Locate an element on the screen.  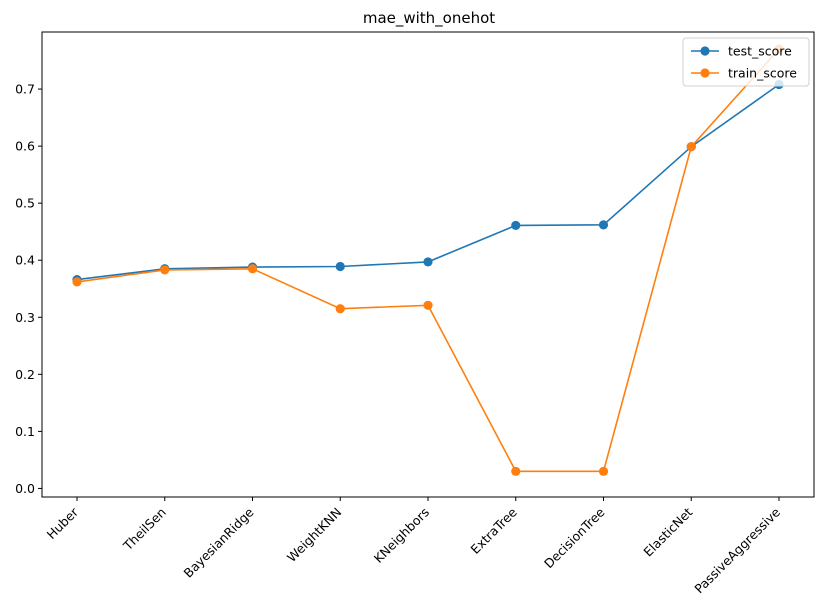
legend-label-test_score: test_score is located at coordinates (760, 51).